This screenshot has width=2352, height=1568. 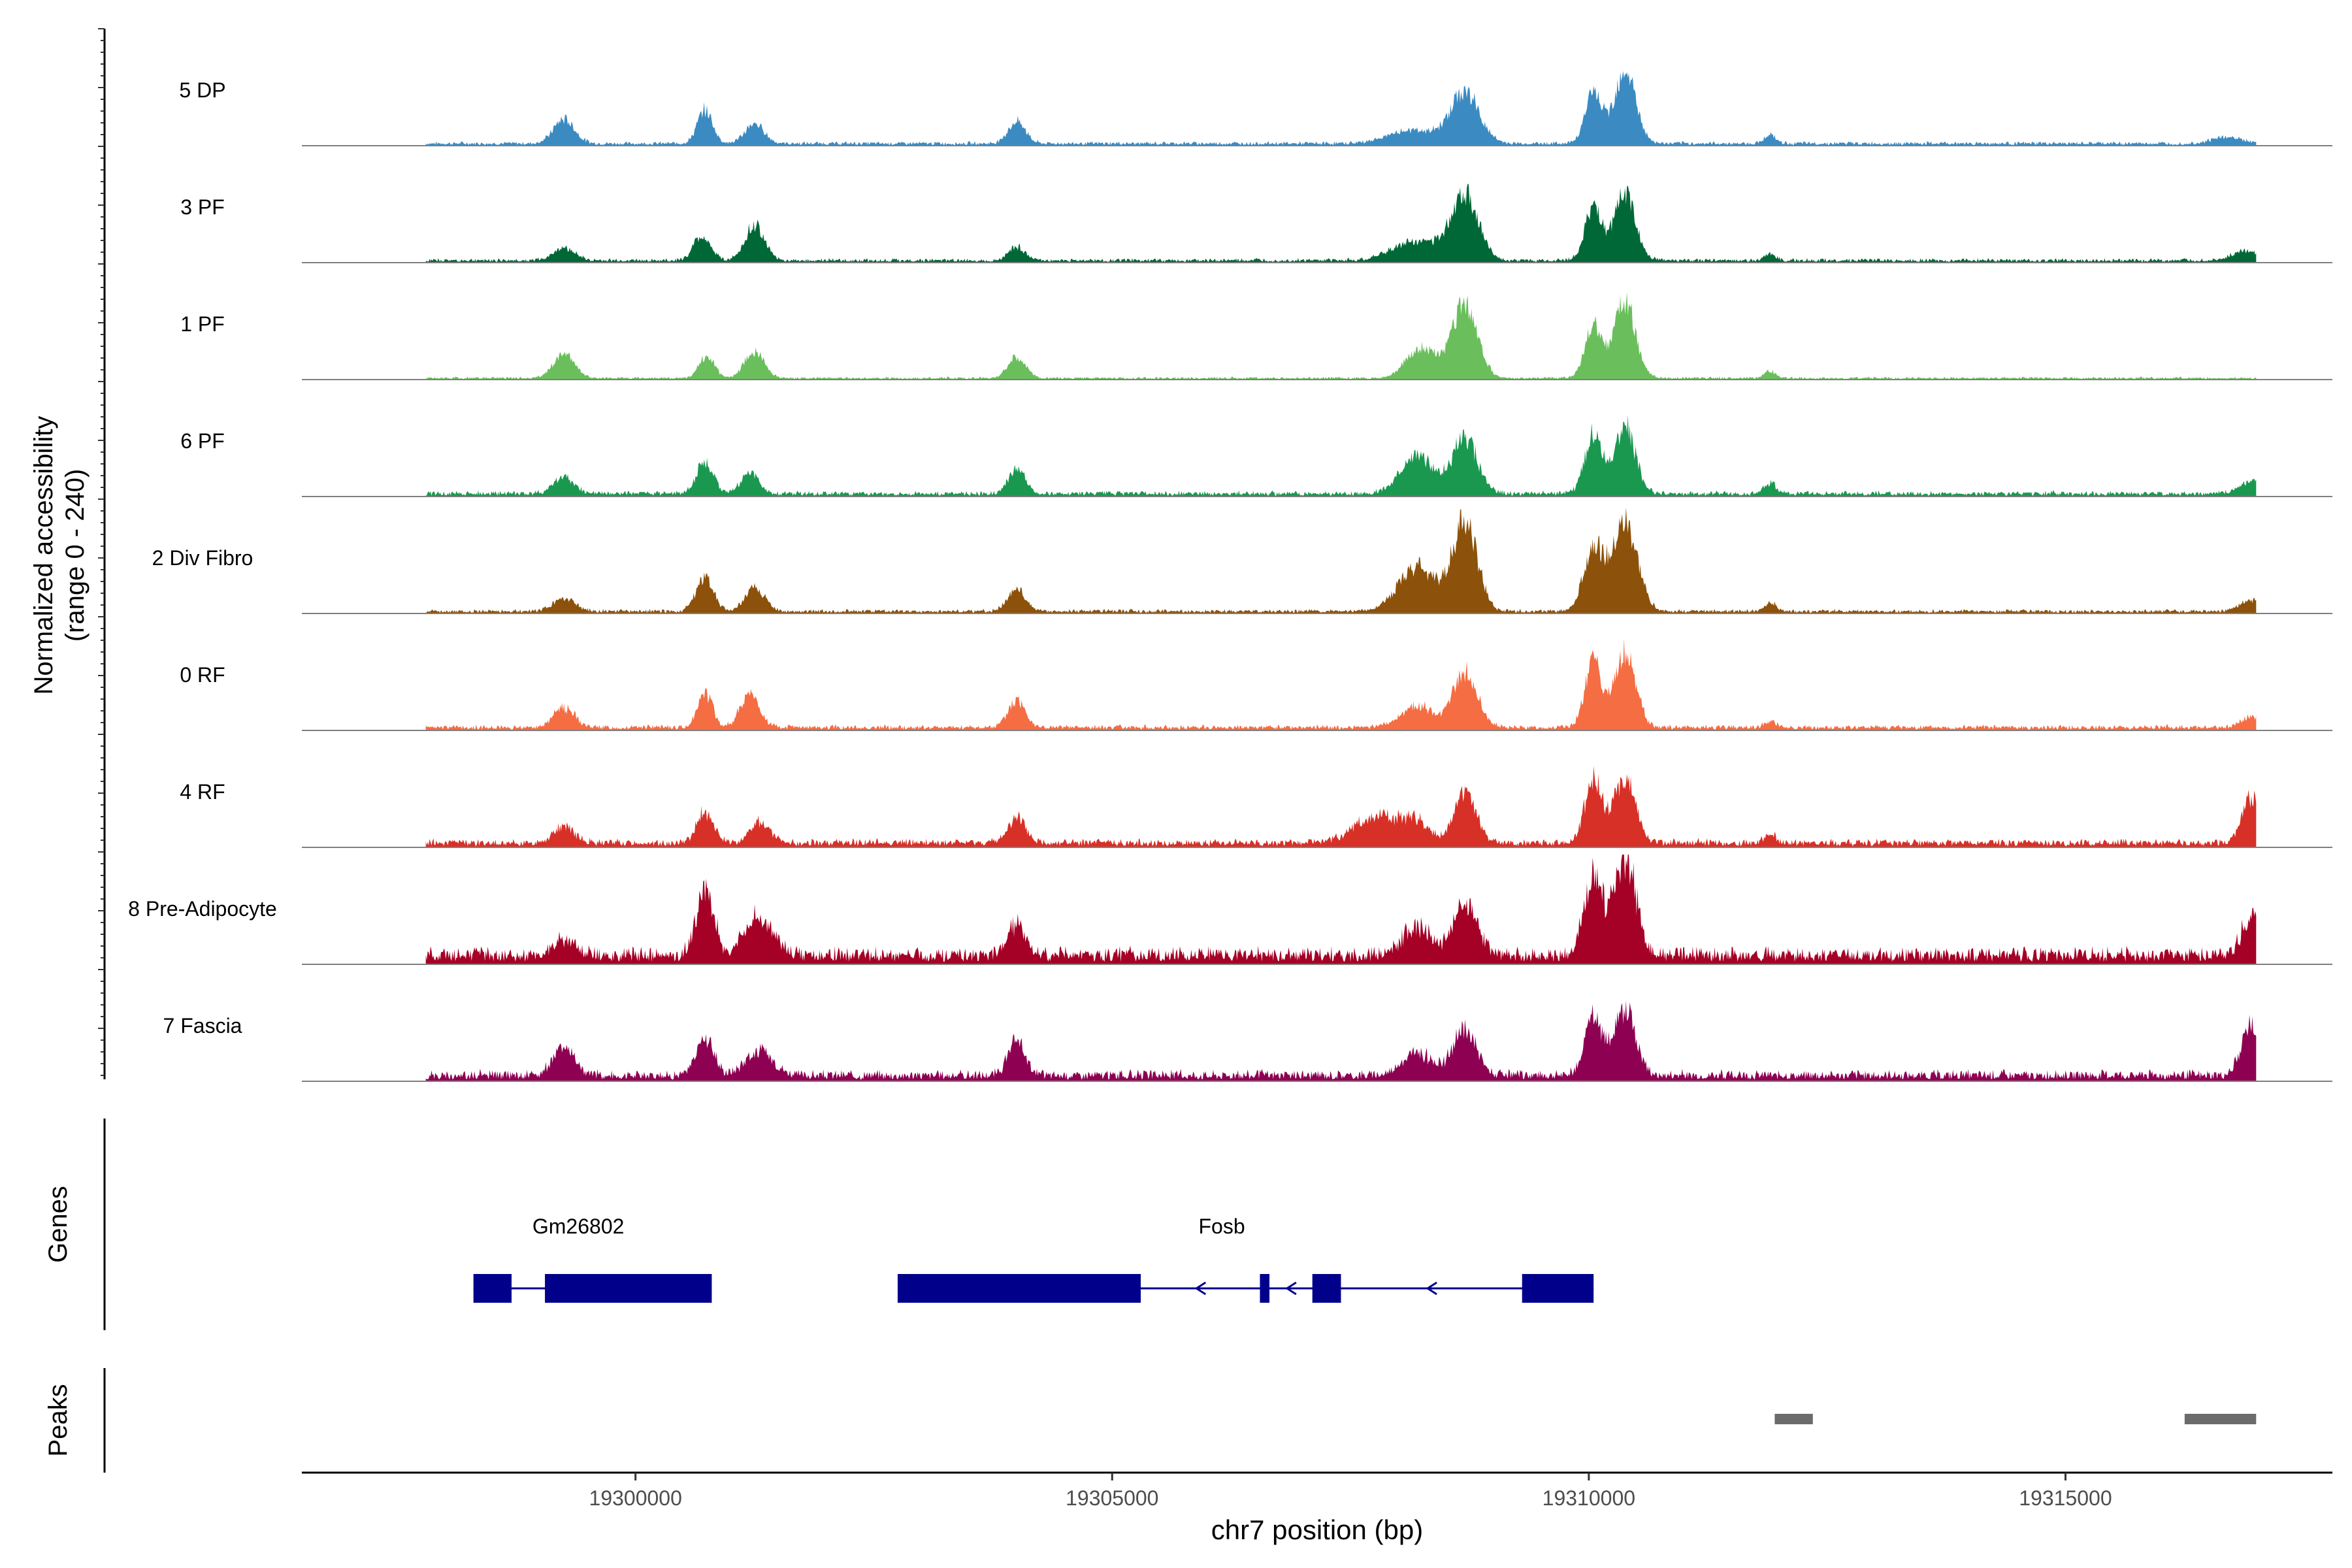 What do you see at coordinates (1589, 1498) in the screenshot?
I see `x-tick-label: 19310000` at bounding box center [1589, 1498].